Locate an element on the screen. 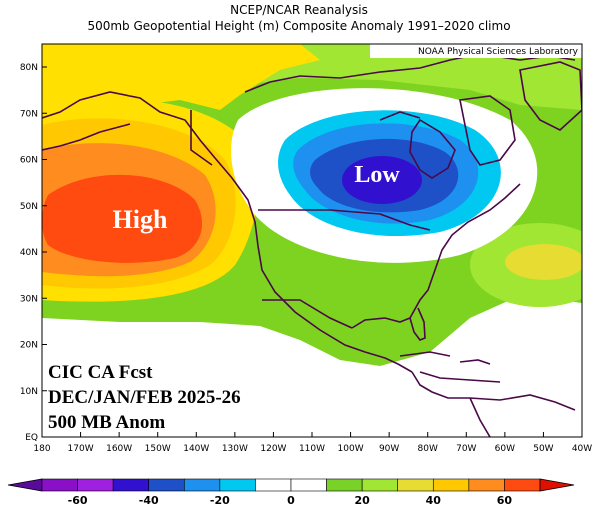 The width and height of the screenshot is (598, 511). lon-tick-label: 120W is located at coordinates (273, 449).